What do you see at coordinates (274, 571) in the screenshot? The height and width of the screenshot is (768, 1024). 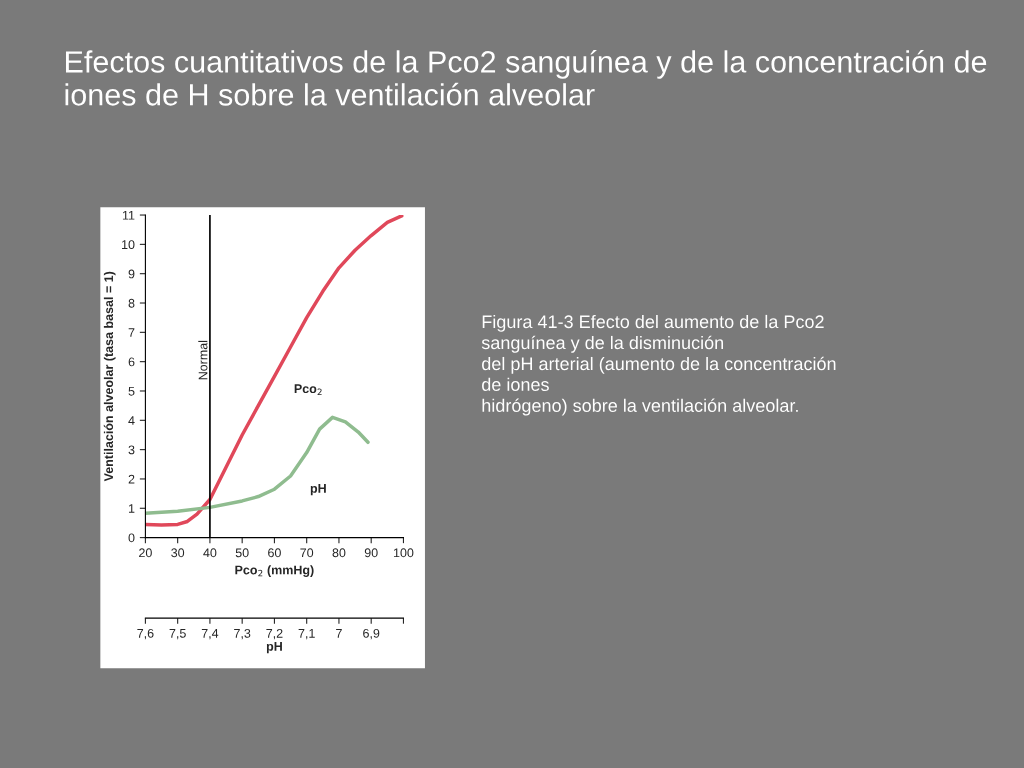 I see `x-axis-title: Pco$_{2}$ (mmHg)` at bounding box center [274, 571].